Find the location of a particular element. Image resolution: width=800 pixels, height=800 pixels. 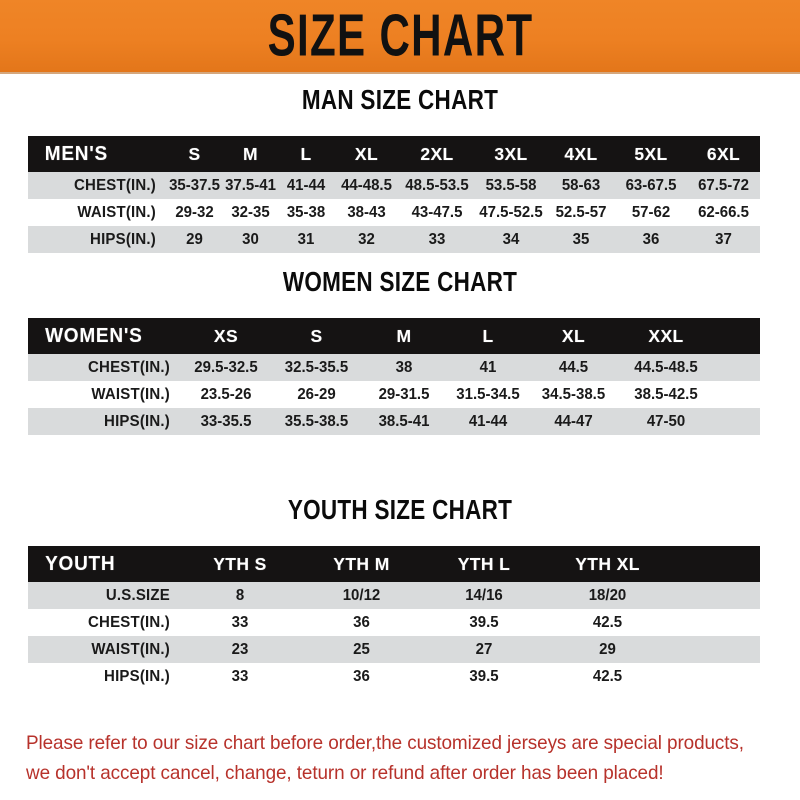

table-row: WAIST(IN.) 23 25 27 29 is located at coordinates (394, 649).